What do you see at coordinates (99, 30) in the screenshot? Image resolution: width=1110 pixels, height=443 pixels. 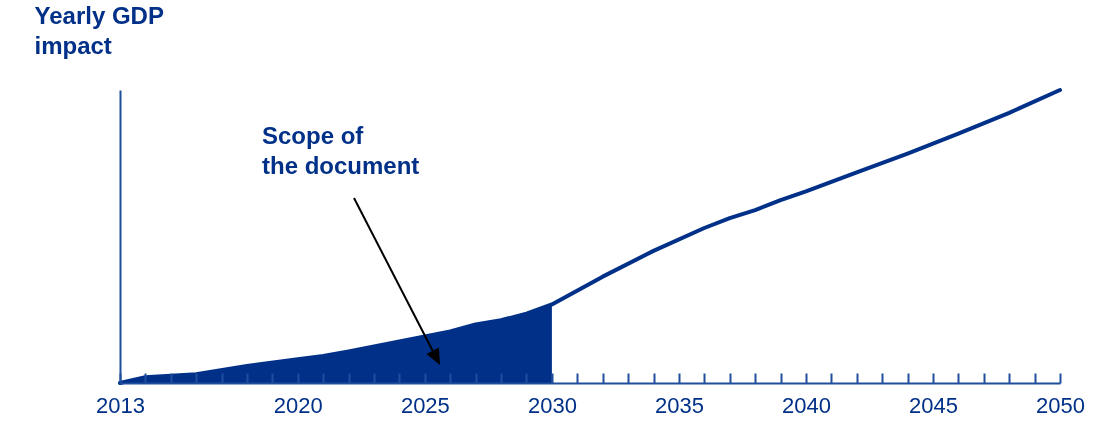 I see `y-axis-title: Yearly GDP impact` at bounding box center [99, 30].